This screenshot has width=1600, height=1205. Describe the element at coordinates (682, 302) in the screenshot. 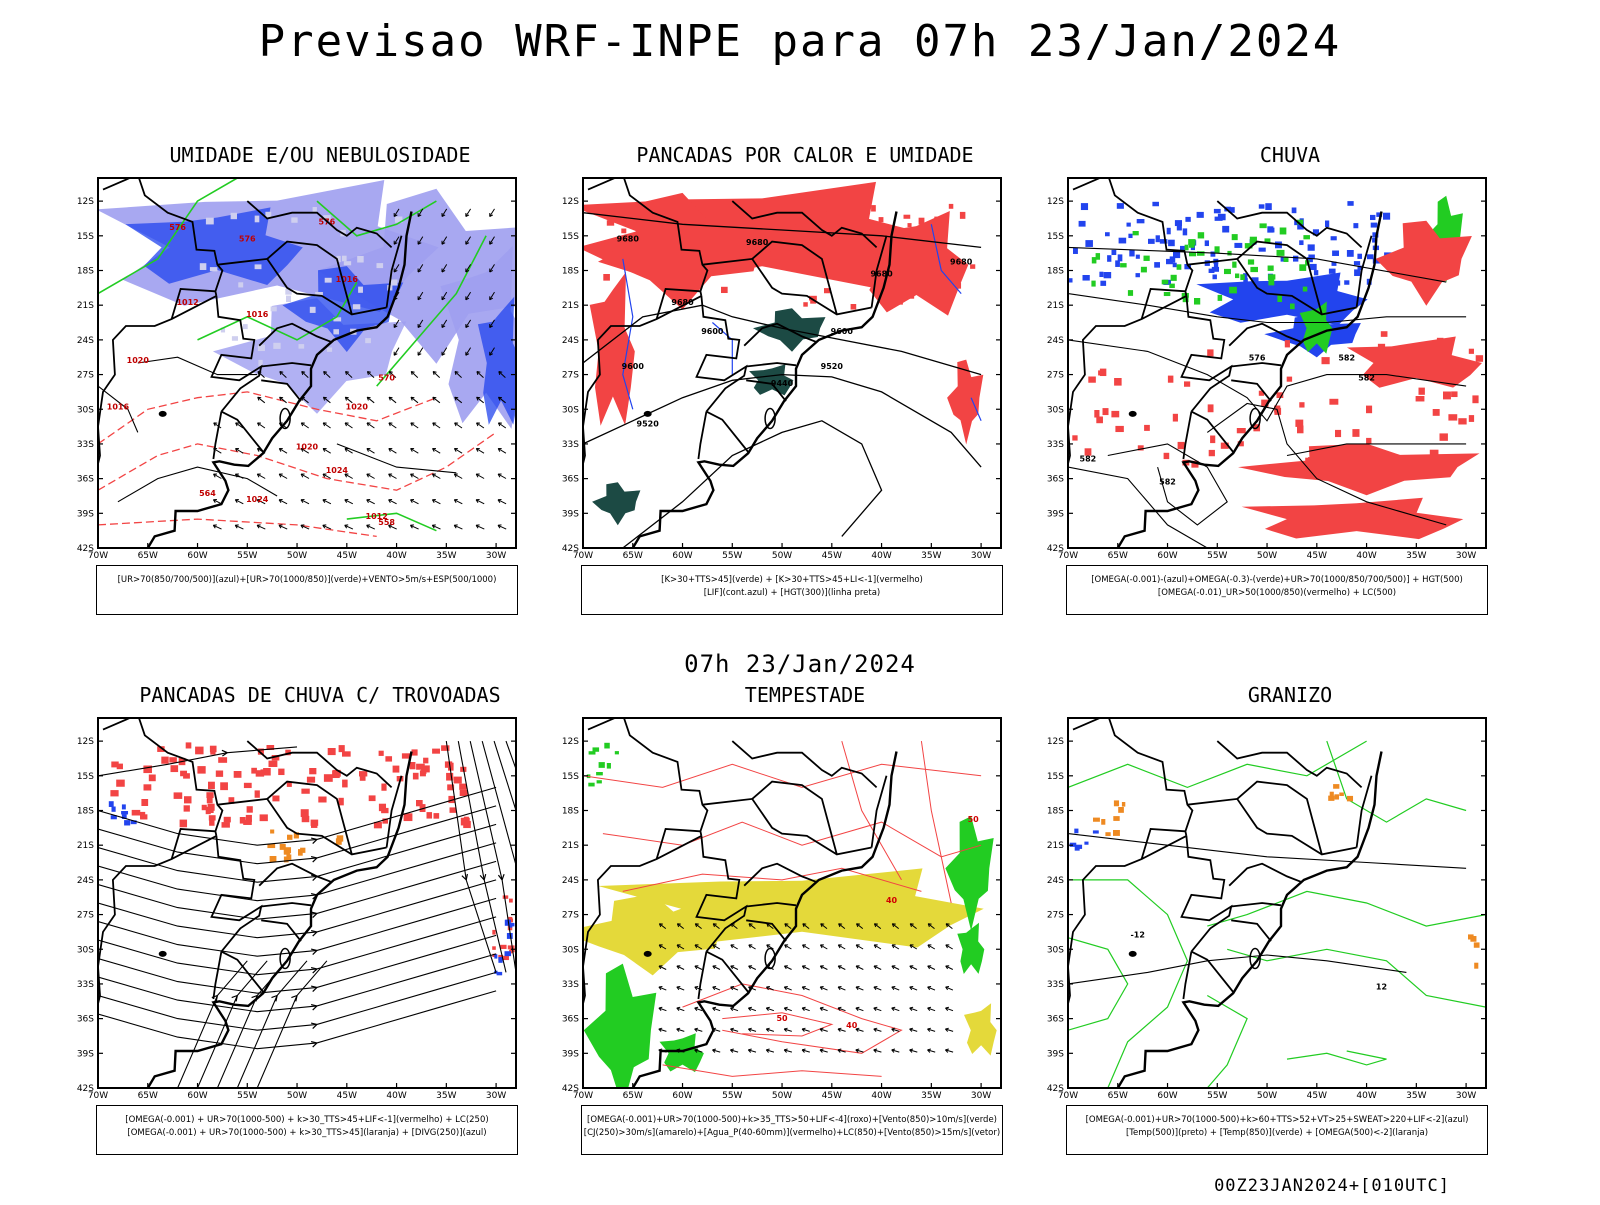

I see `contour-label: 9680` at that location.